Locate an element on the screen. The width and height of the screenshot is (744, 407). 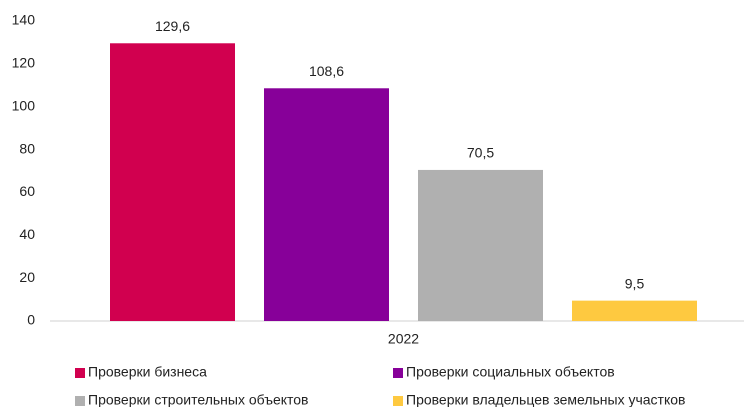
y-tick-label: 100 is located at coordinates (24, 105).